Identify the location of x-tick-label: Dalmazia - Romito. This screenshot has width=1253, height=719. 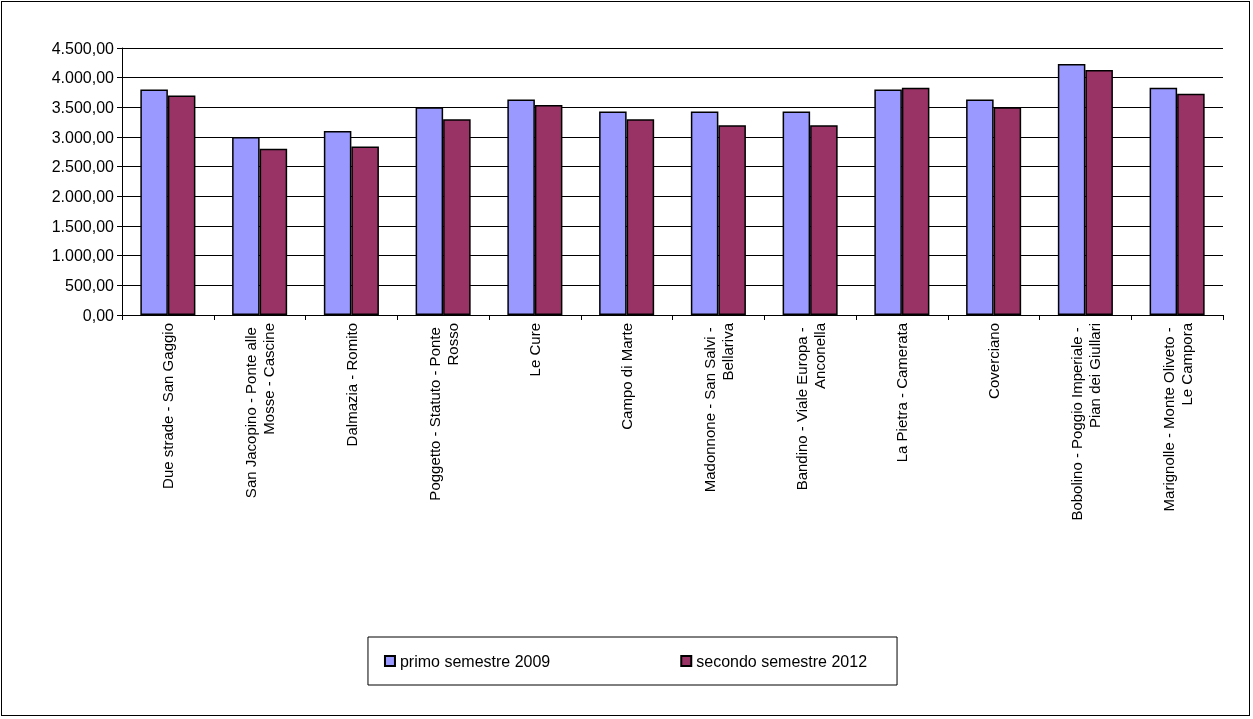
(351, 385).